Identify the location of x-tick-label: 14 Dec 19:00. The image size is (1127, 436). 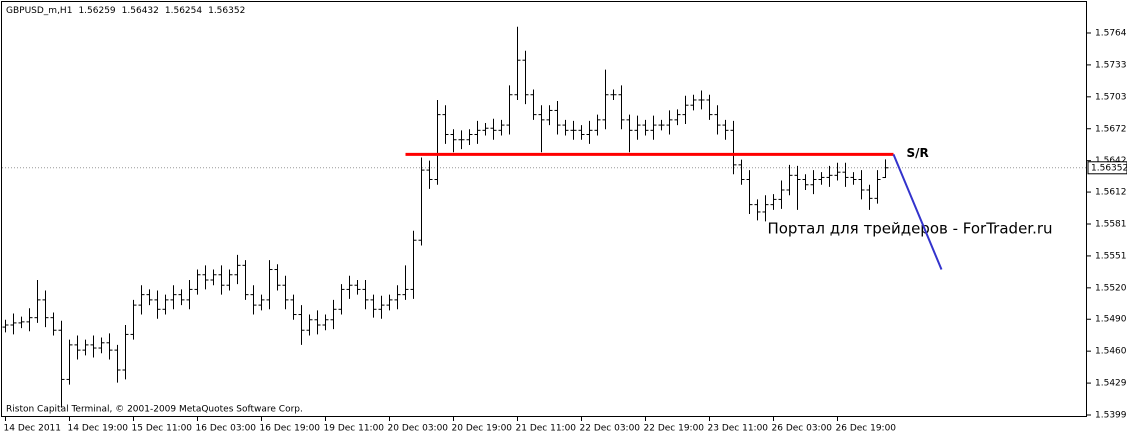
(98, 429).